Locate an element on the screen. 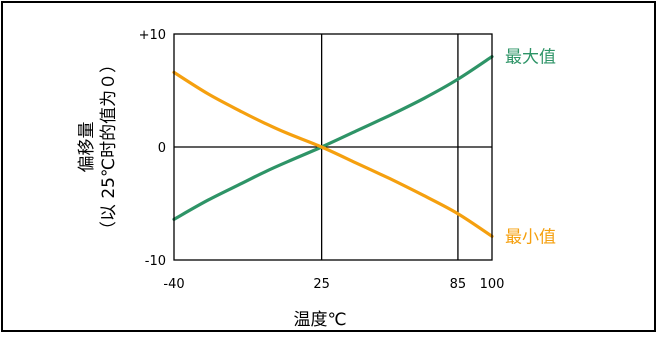  y-axis-title-line1: 偏移量 is located at coordinates (87, 147).